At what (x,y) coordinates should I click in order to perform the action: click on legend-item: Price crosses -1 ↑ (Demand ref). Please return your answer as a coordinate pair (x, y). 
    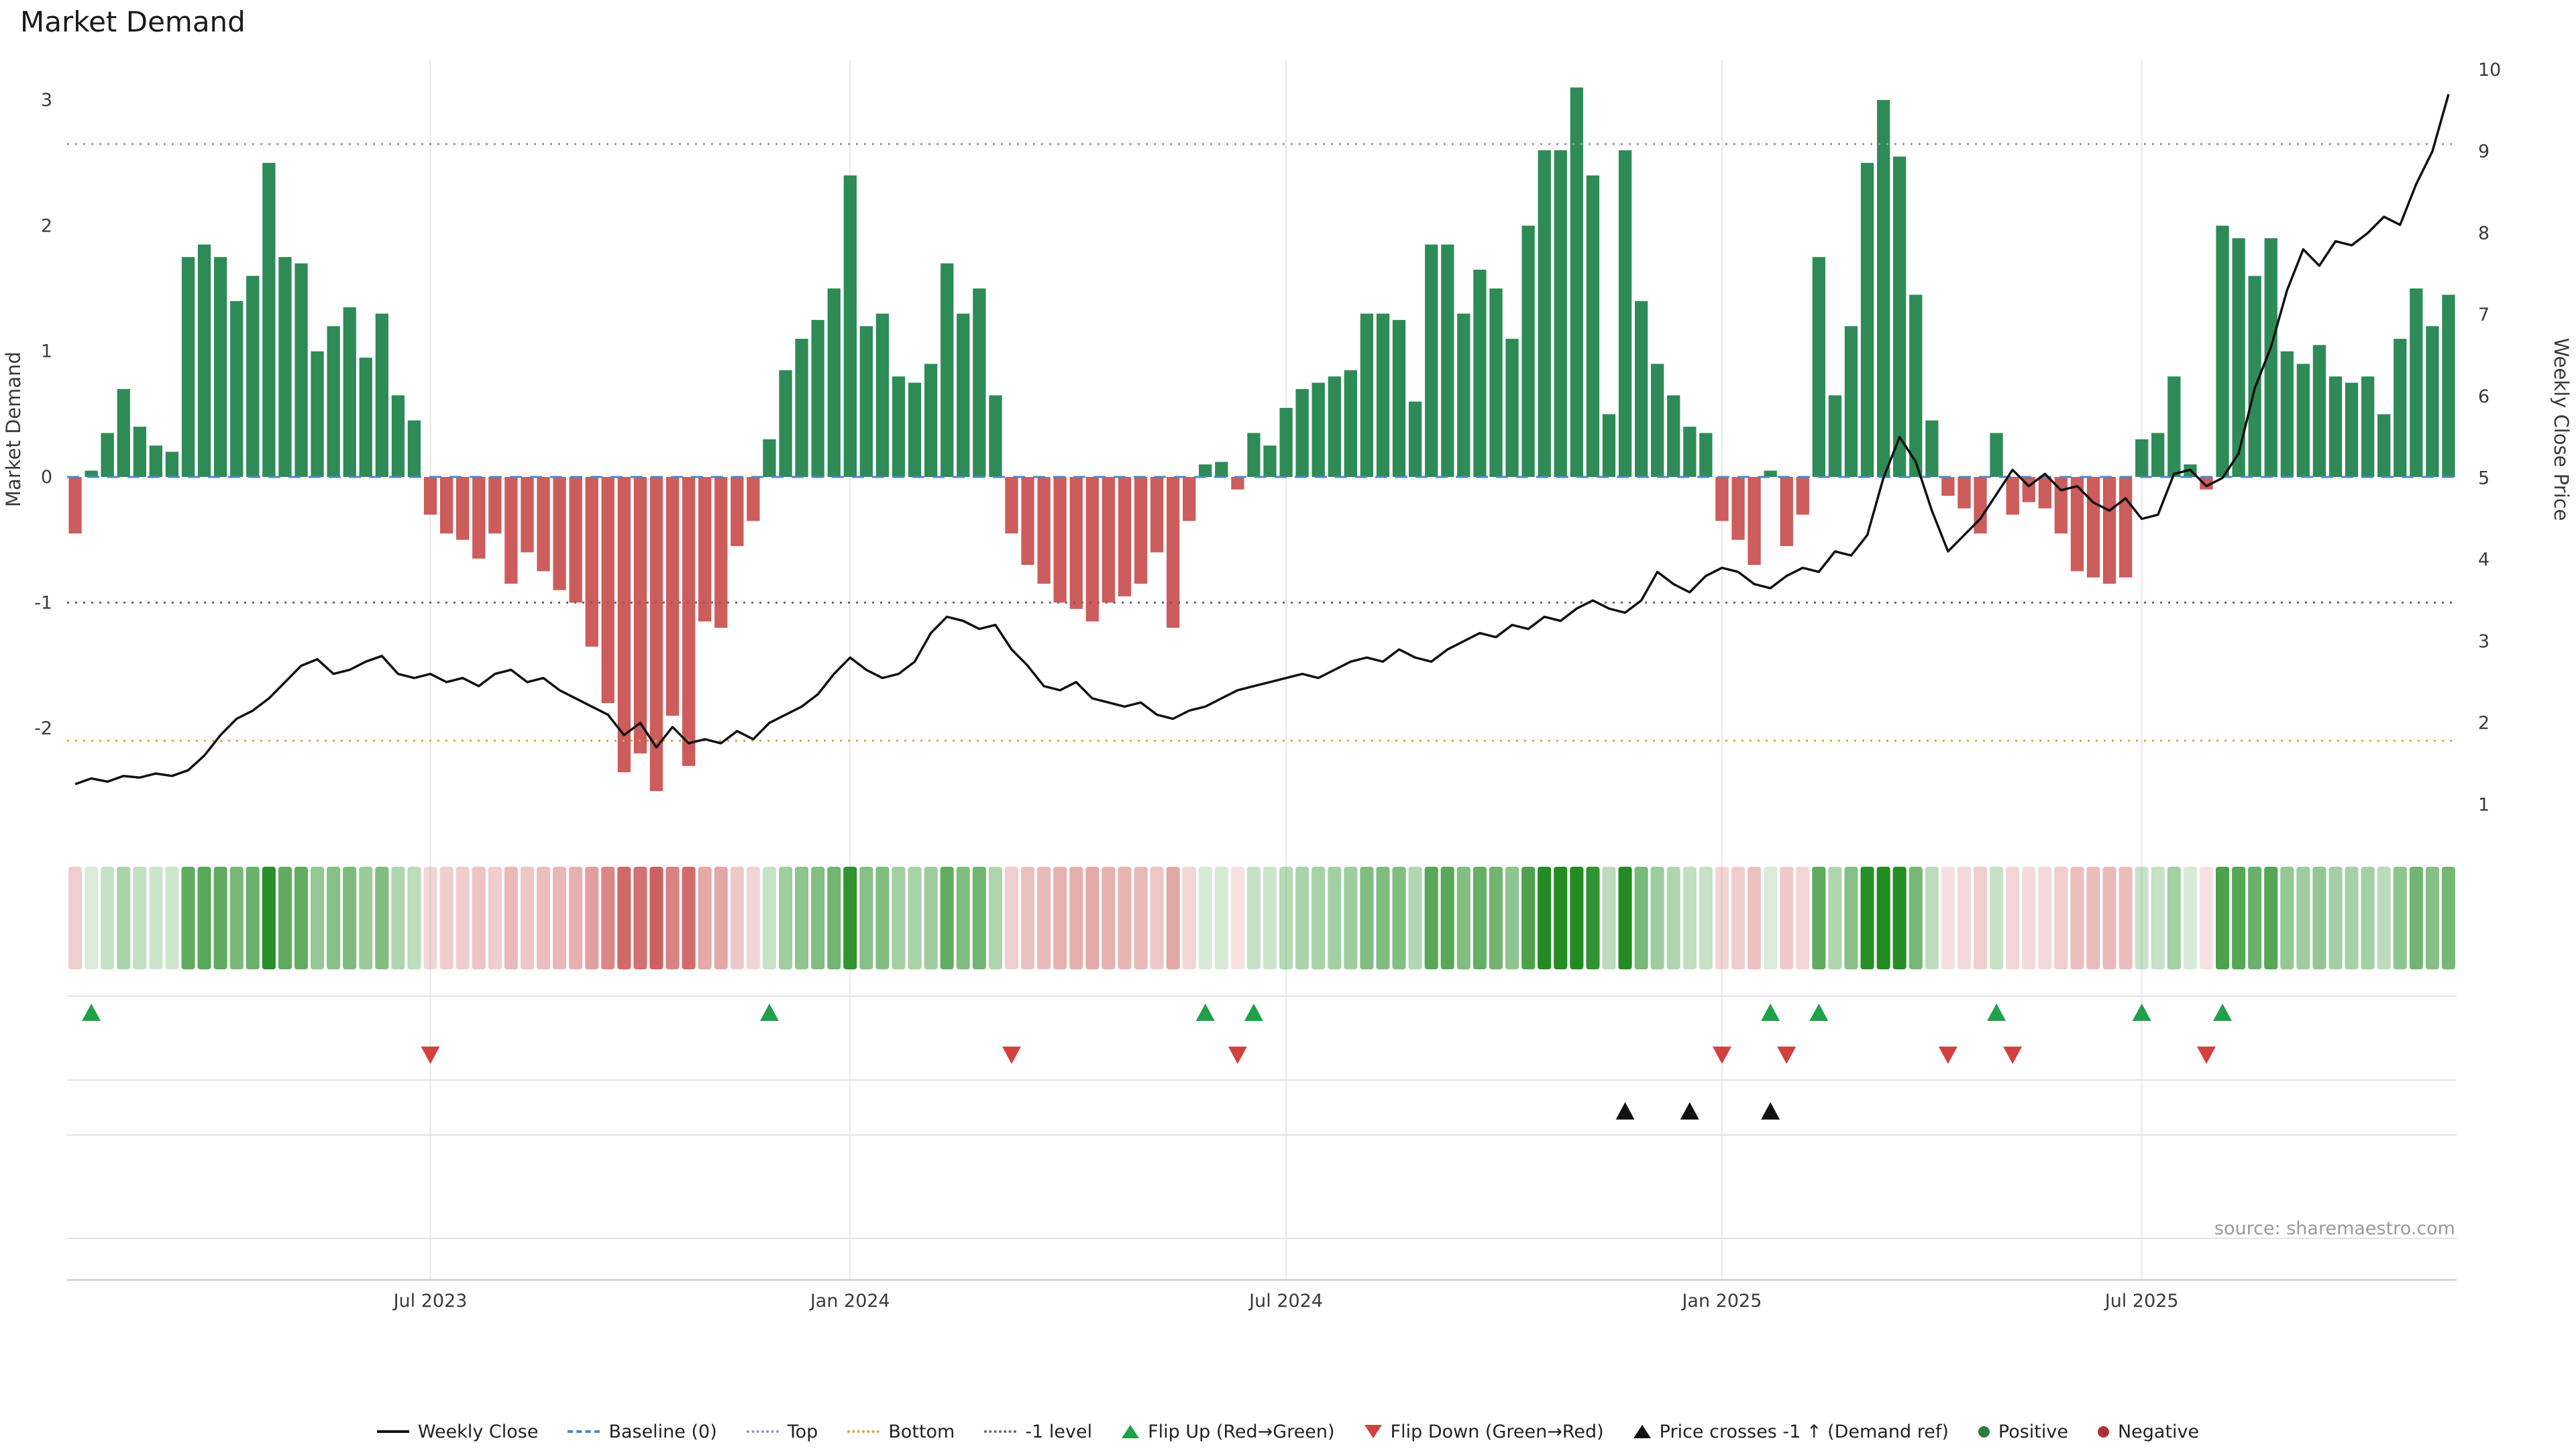
    Looking at the image, I should click on (1791, 1431).